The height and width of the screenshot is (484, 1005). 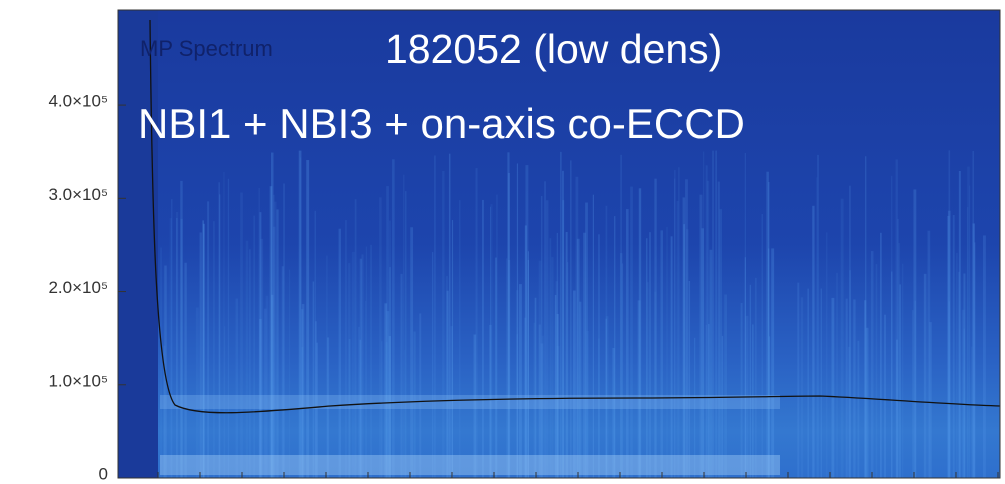 I want to click on y-tick-label: 2.0×10⁵, so click(x=78, y=287).